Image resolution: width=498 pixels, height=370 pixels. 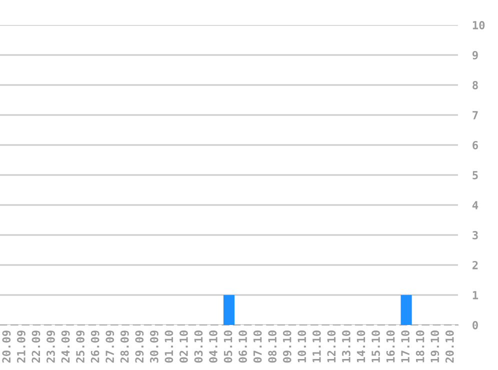 I want to click on x-tick-label: 03.10, so click(x=198, y=346).